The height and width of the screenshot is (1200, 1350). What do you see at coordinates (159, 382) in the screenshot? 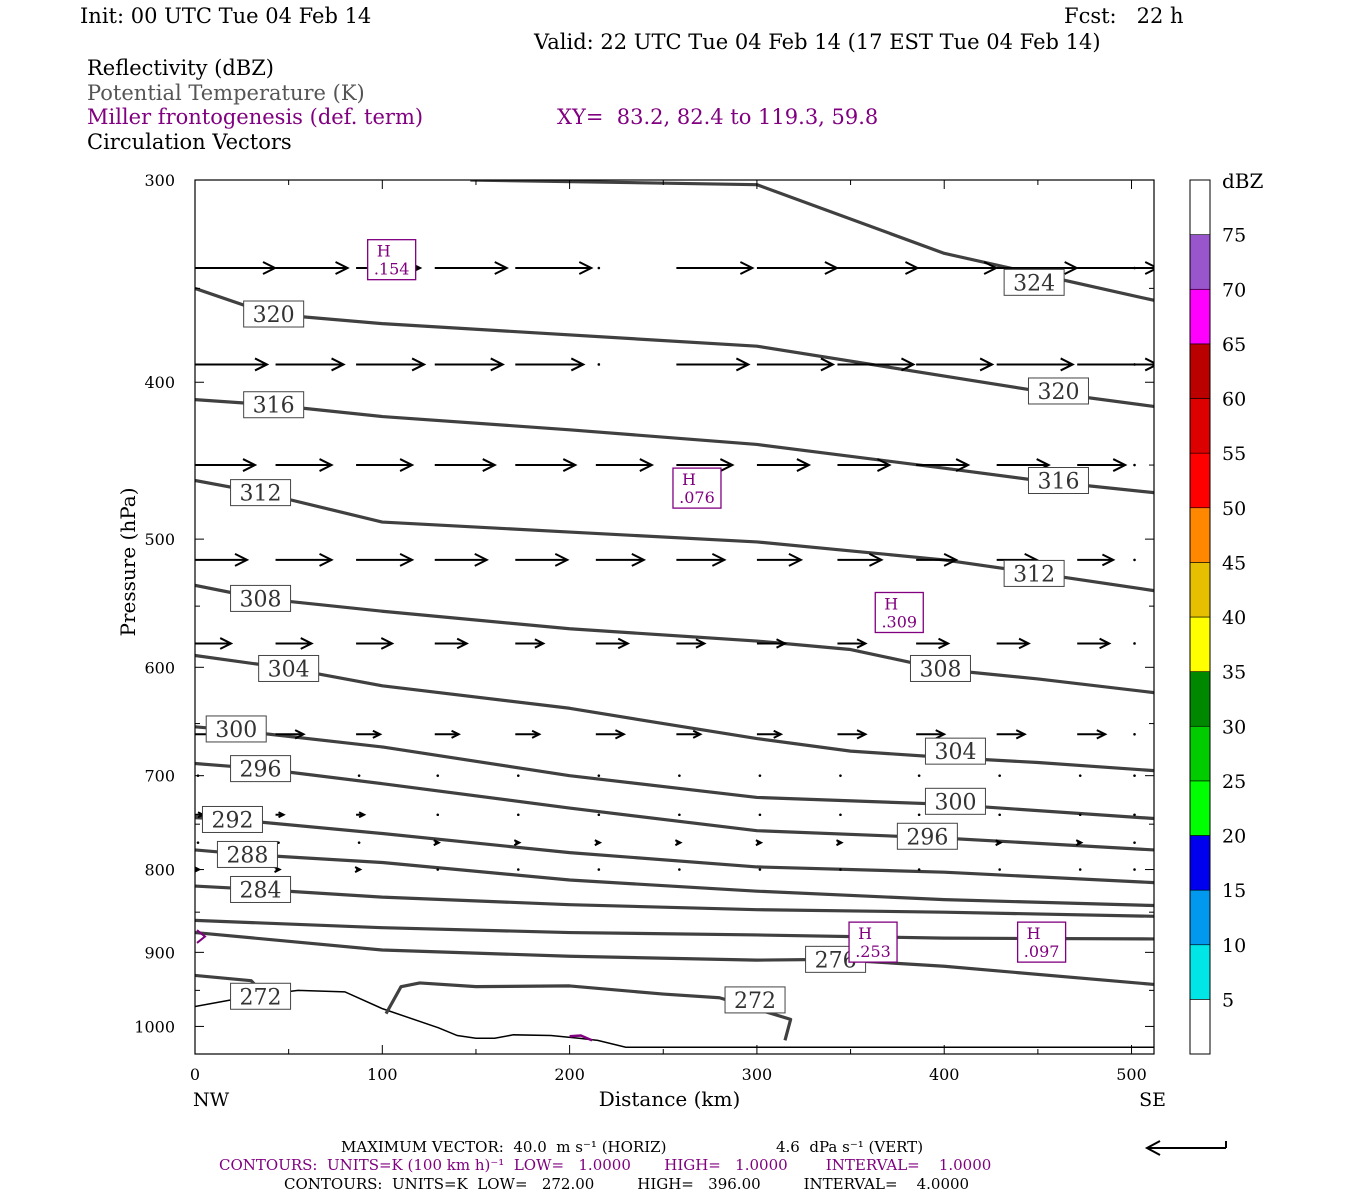
I see `y-tick-label: 400` at bounding box center [159, 382].